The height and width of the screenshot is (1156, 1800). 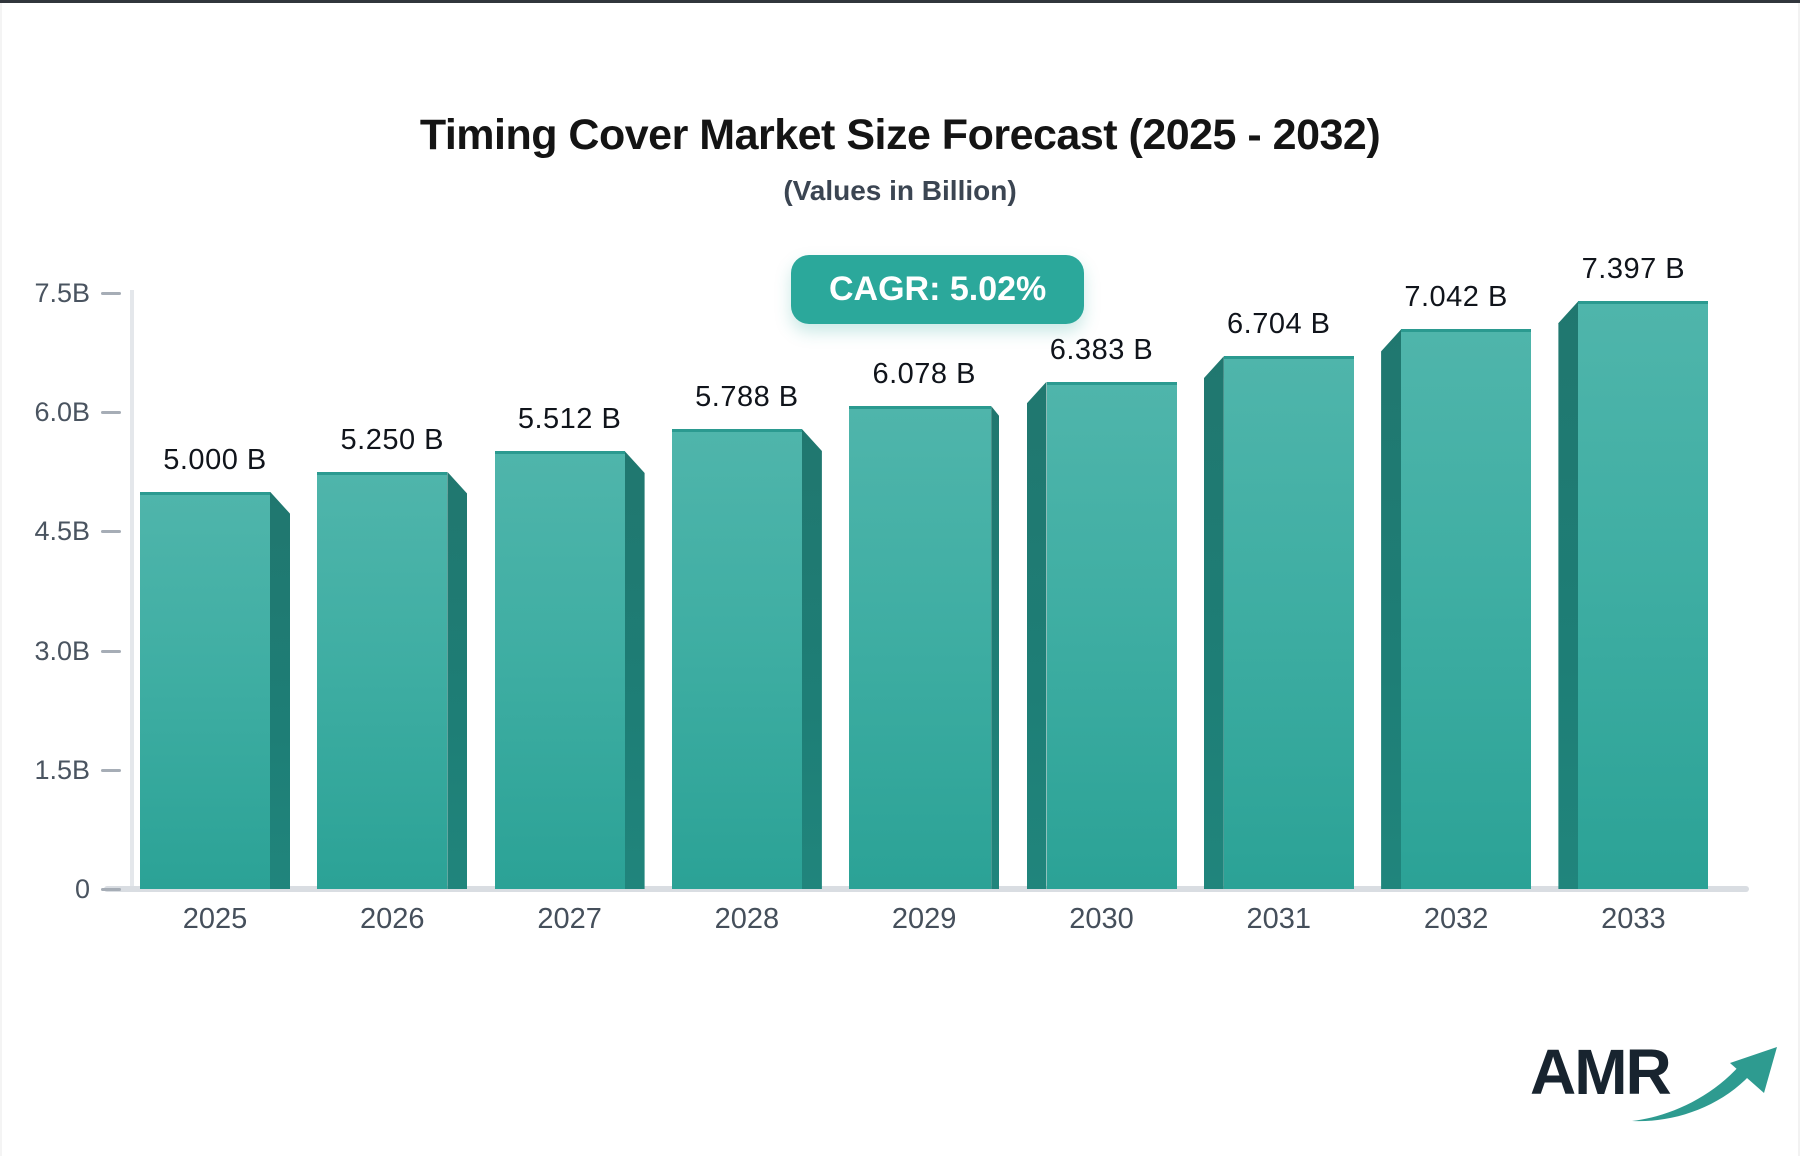 I want to click on bar-value-label-2027: 5.512 B, so click(x=569, y=418).